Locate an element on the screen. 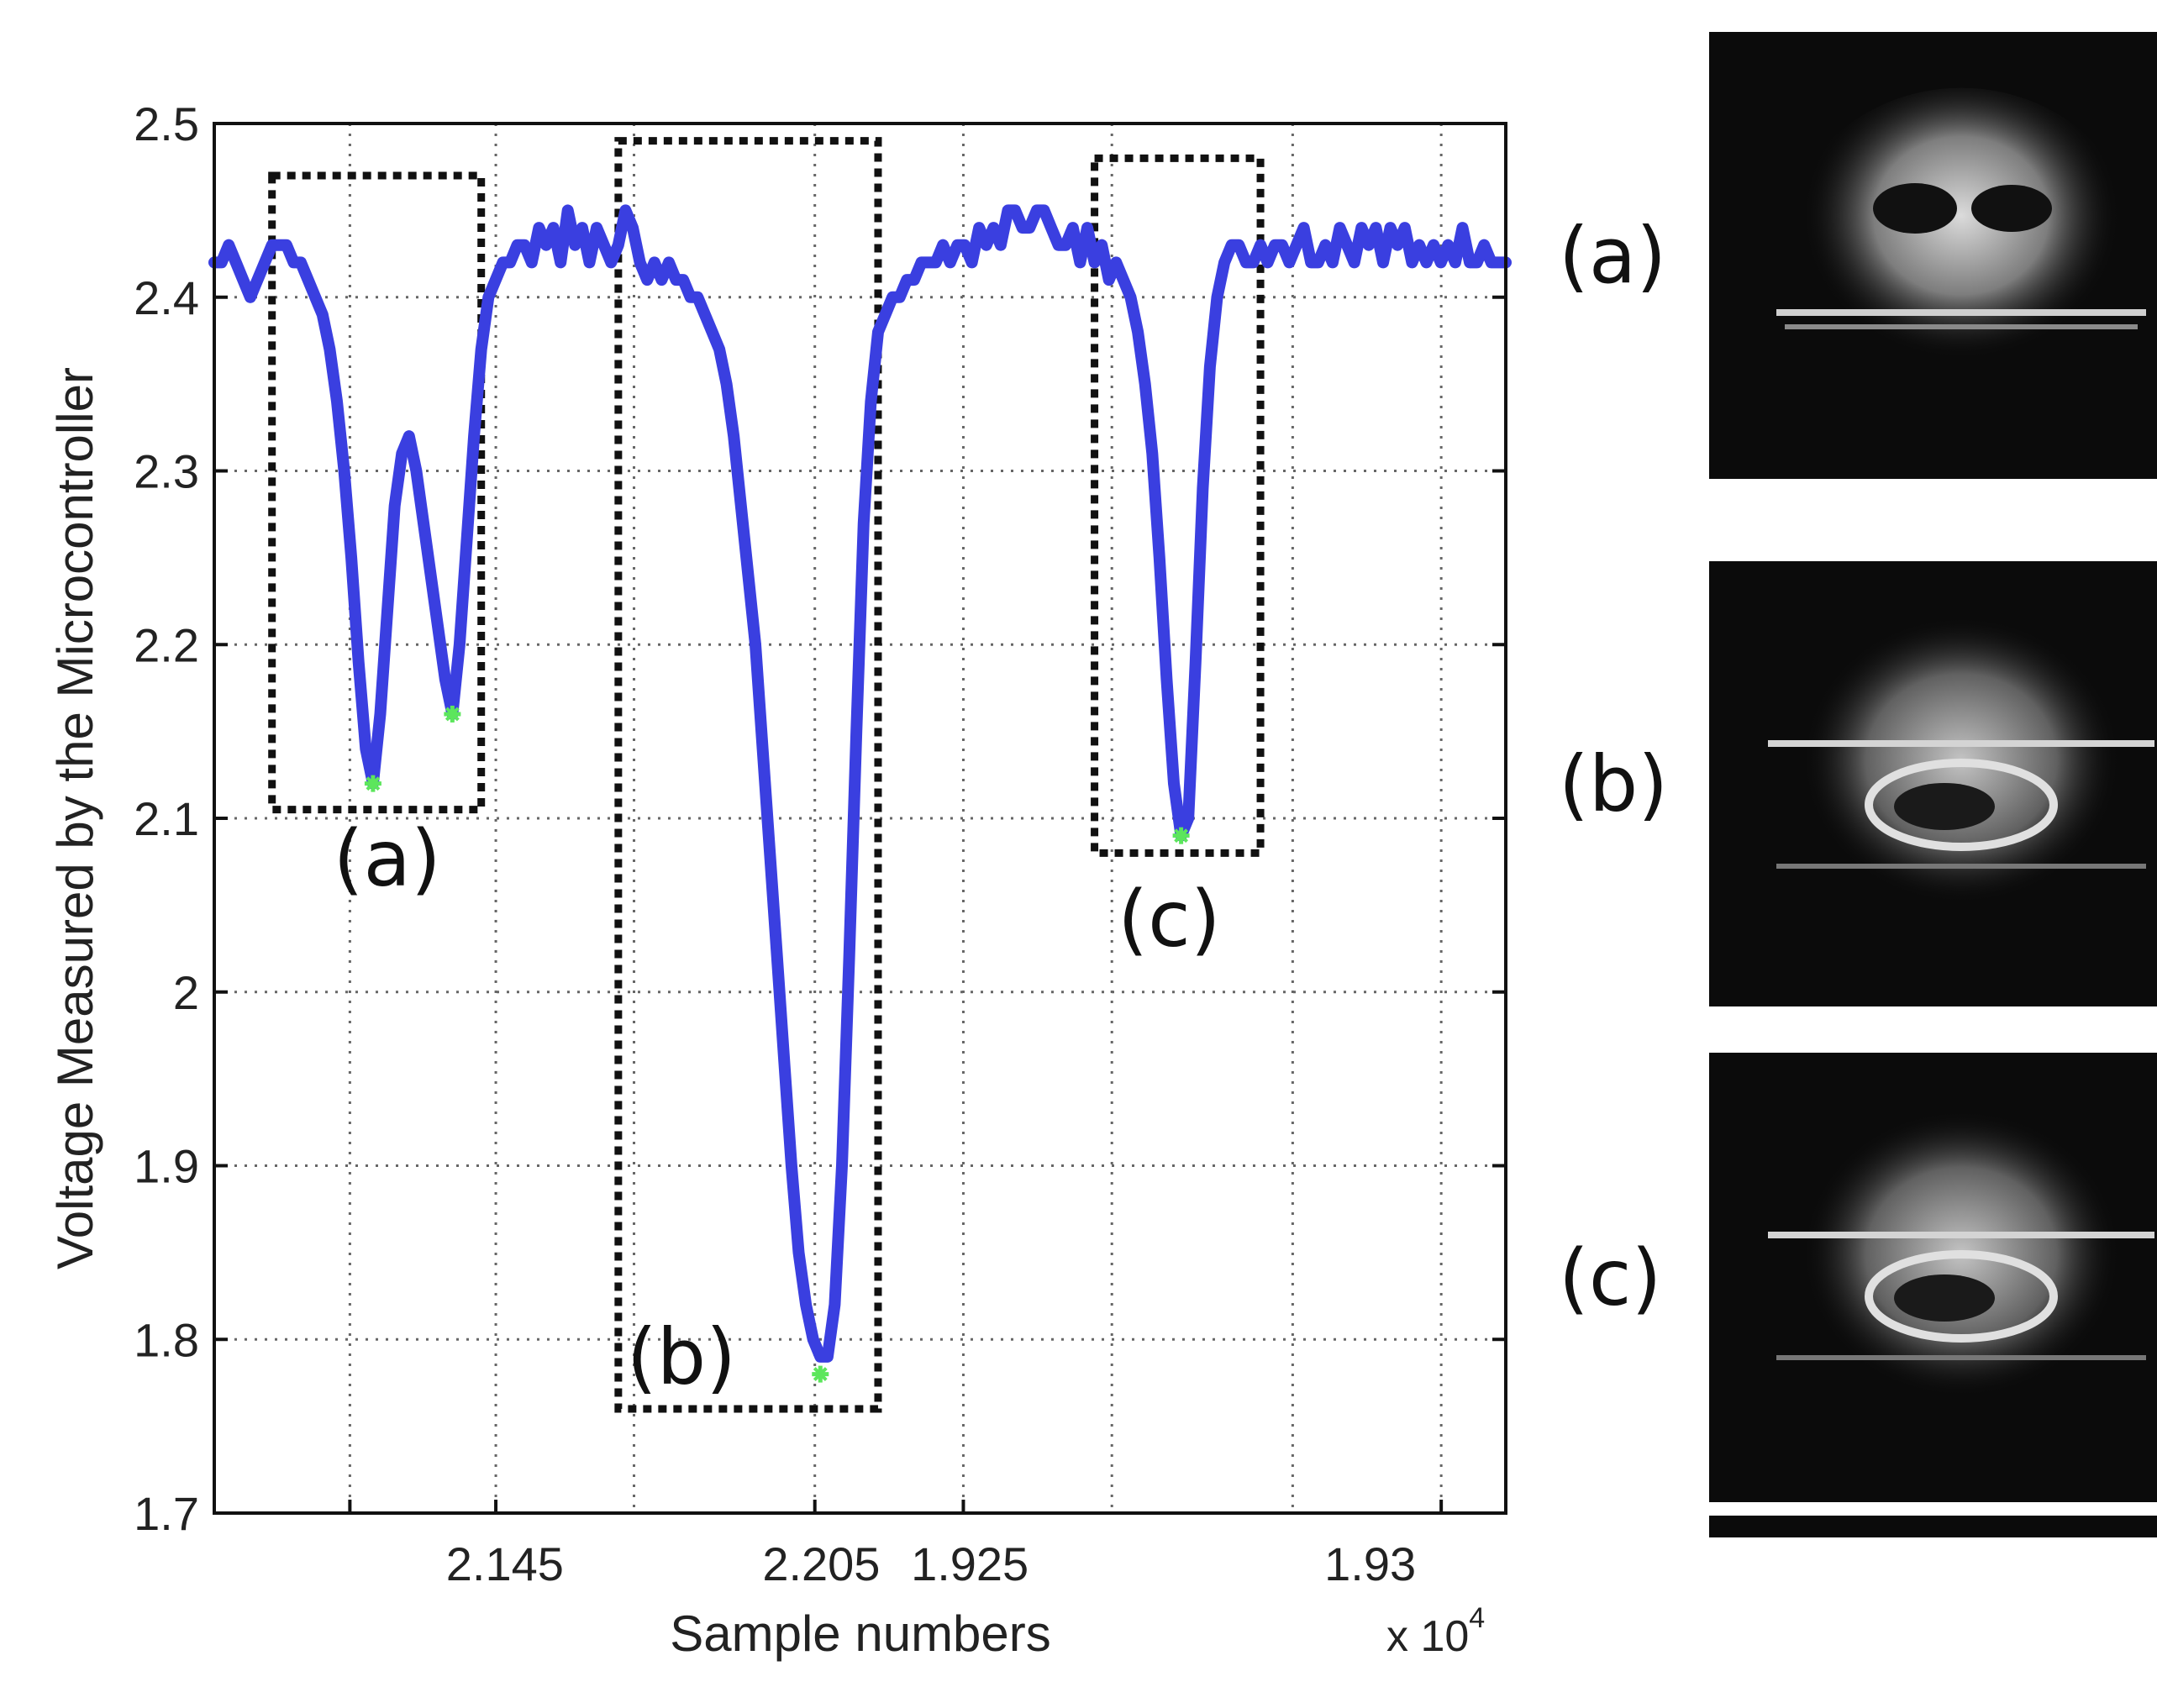 This screenshot has height=1708, width=2157. y-tick-label: 2.1 is located at coordinates (166, 818).